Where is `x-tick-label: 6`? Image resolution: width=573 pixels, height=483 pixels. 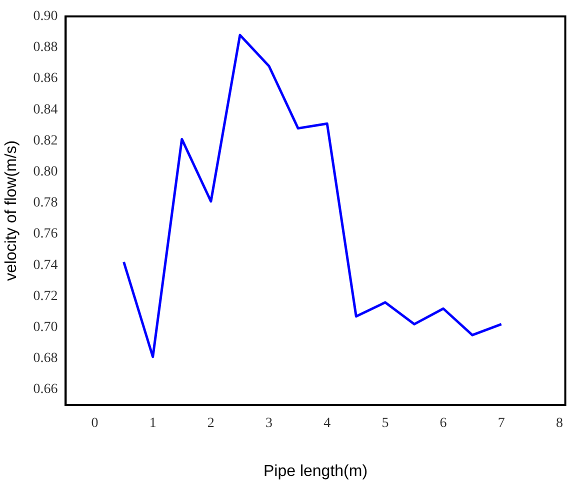
x-tick-label: 6 is located at coordinates (443, 424).